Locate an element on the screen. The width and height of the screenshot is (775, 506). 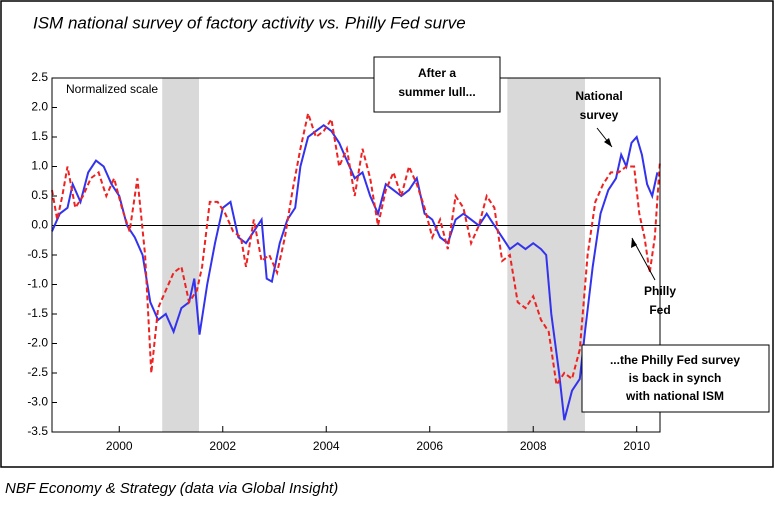
x-tick-label: 2010 is located at coordinates (636, 446).